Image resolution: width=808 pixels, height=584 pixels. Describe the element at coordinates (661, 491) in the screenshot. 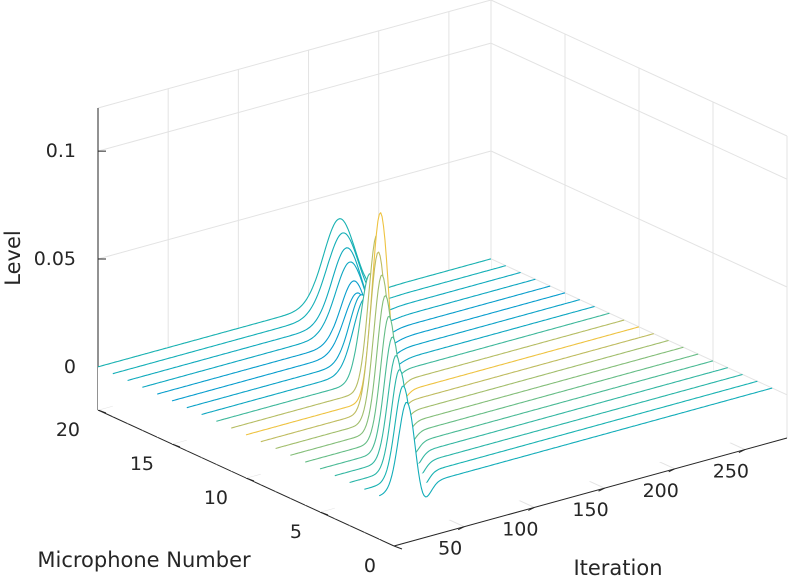

I see `x-tick-label: 200` at that location.